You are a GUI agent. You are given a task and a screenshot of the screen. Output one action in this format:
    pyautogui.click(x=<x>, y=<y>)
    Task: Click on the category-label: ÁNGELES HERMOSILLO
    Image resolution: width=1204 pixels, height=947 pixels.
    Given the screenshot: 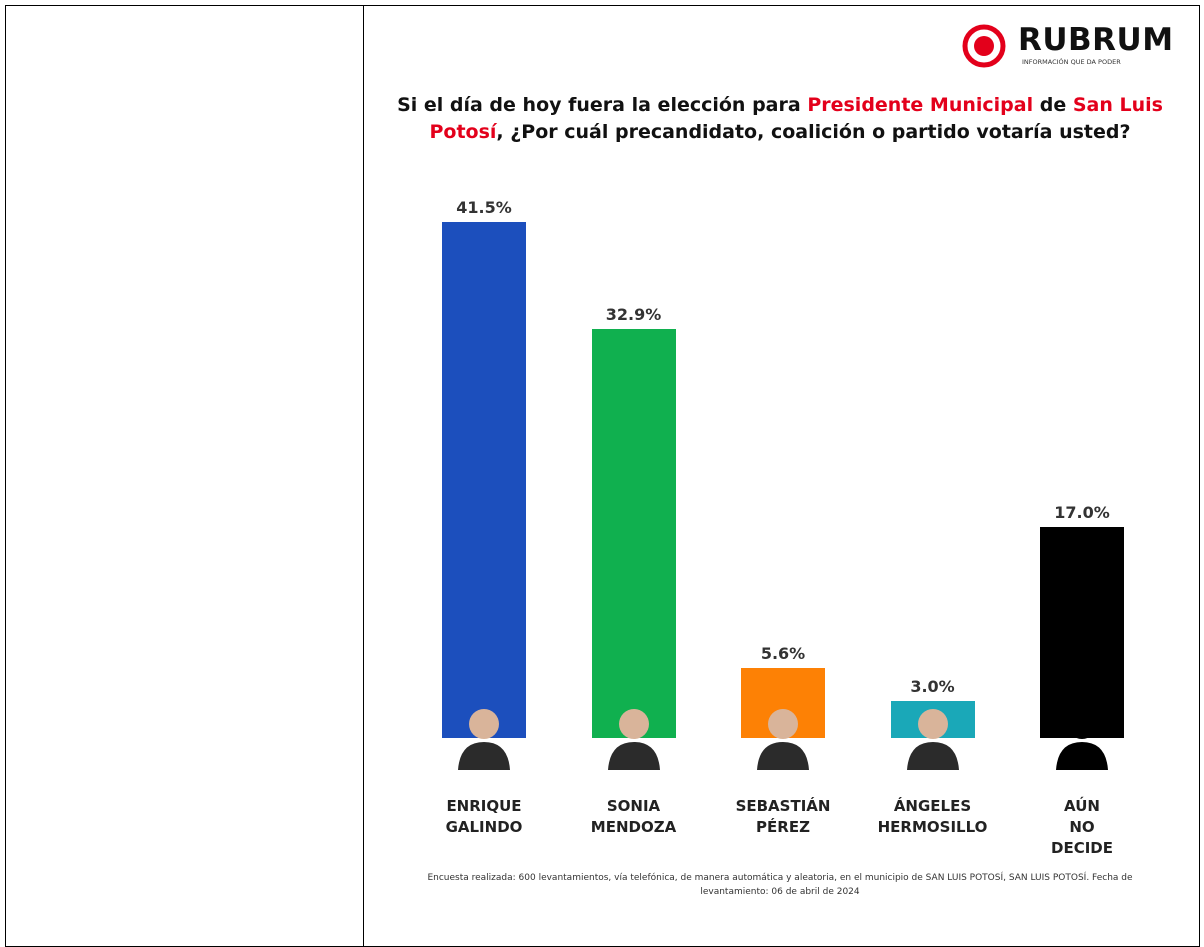 What is the action you would take?
    pyautogui.click(x=932, y=816)
    